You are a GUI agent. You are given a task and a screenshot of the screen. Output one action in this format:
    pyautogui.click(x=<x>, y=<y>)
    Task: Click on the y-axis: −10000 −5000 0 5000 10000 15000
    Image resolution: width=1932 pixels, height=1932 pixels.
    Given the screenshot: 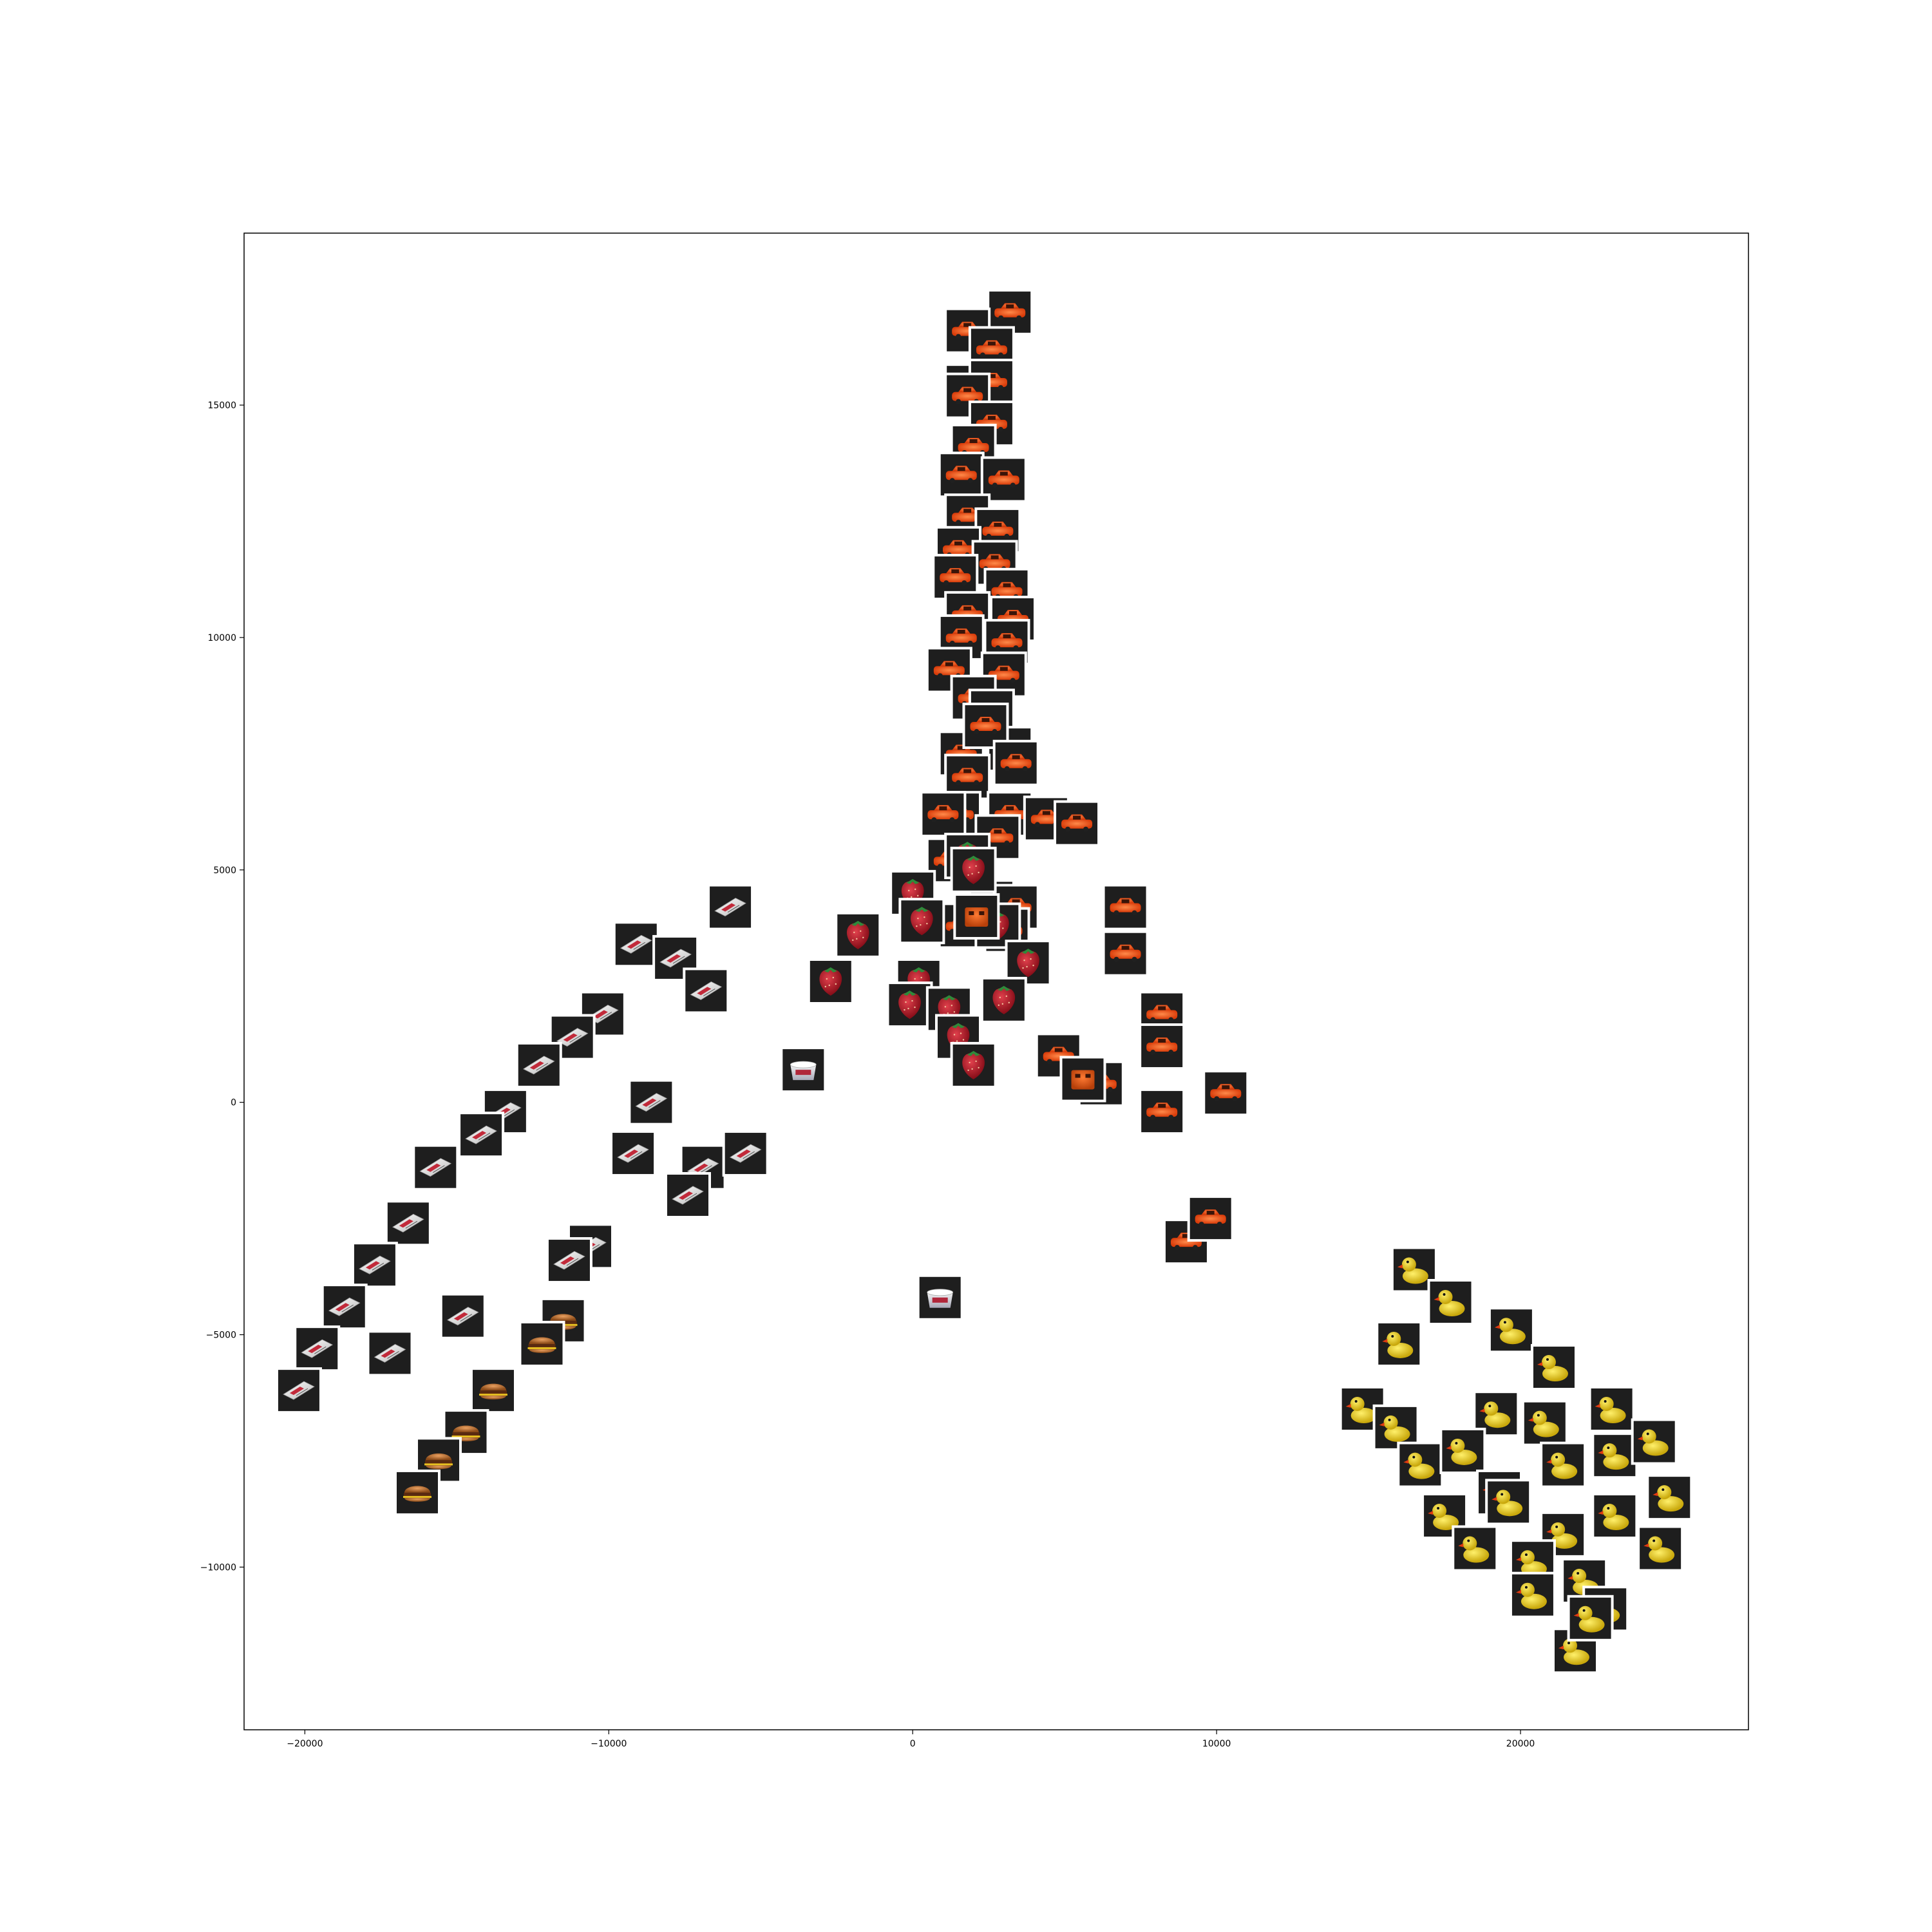 What is the action you would take?
    pyautogui.click(x=222, y=987)
    